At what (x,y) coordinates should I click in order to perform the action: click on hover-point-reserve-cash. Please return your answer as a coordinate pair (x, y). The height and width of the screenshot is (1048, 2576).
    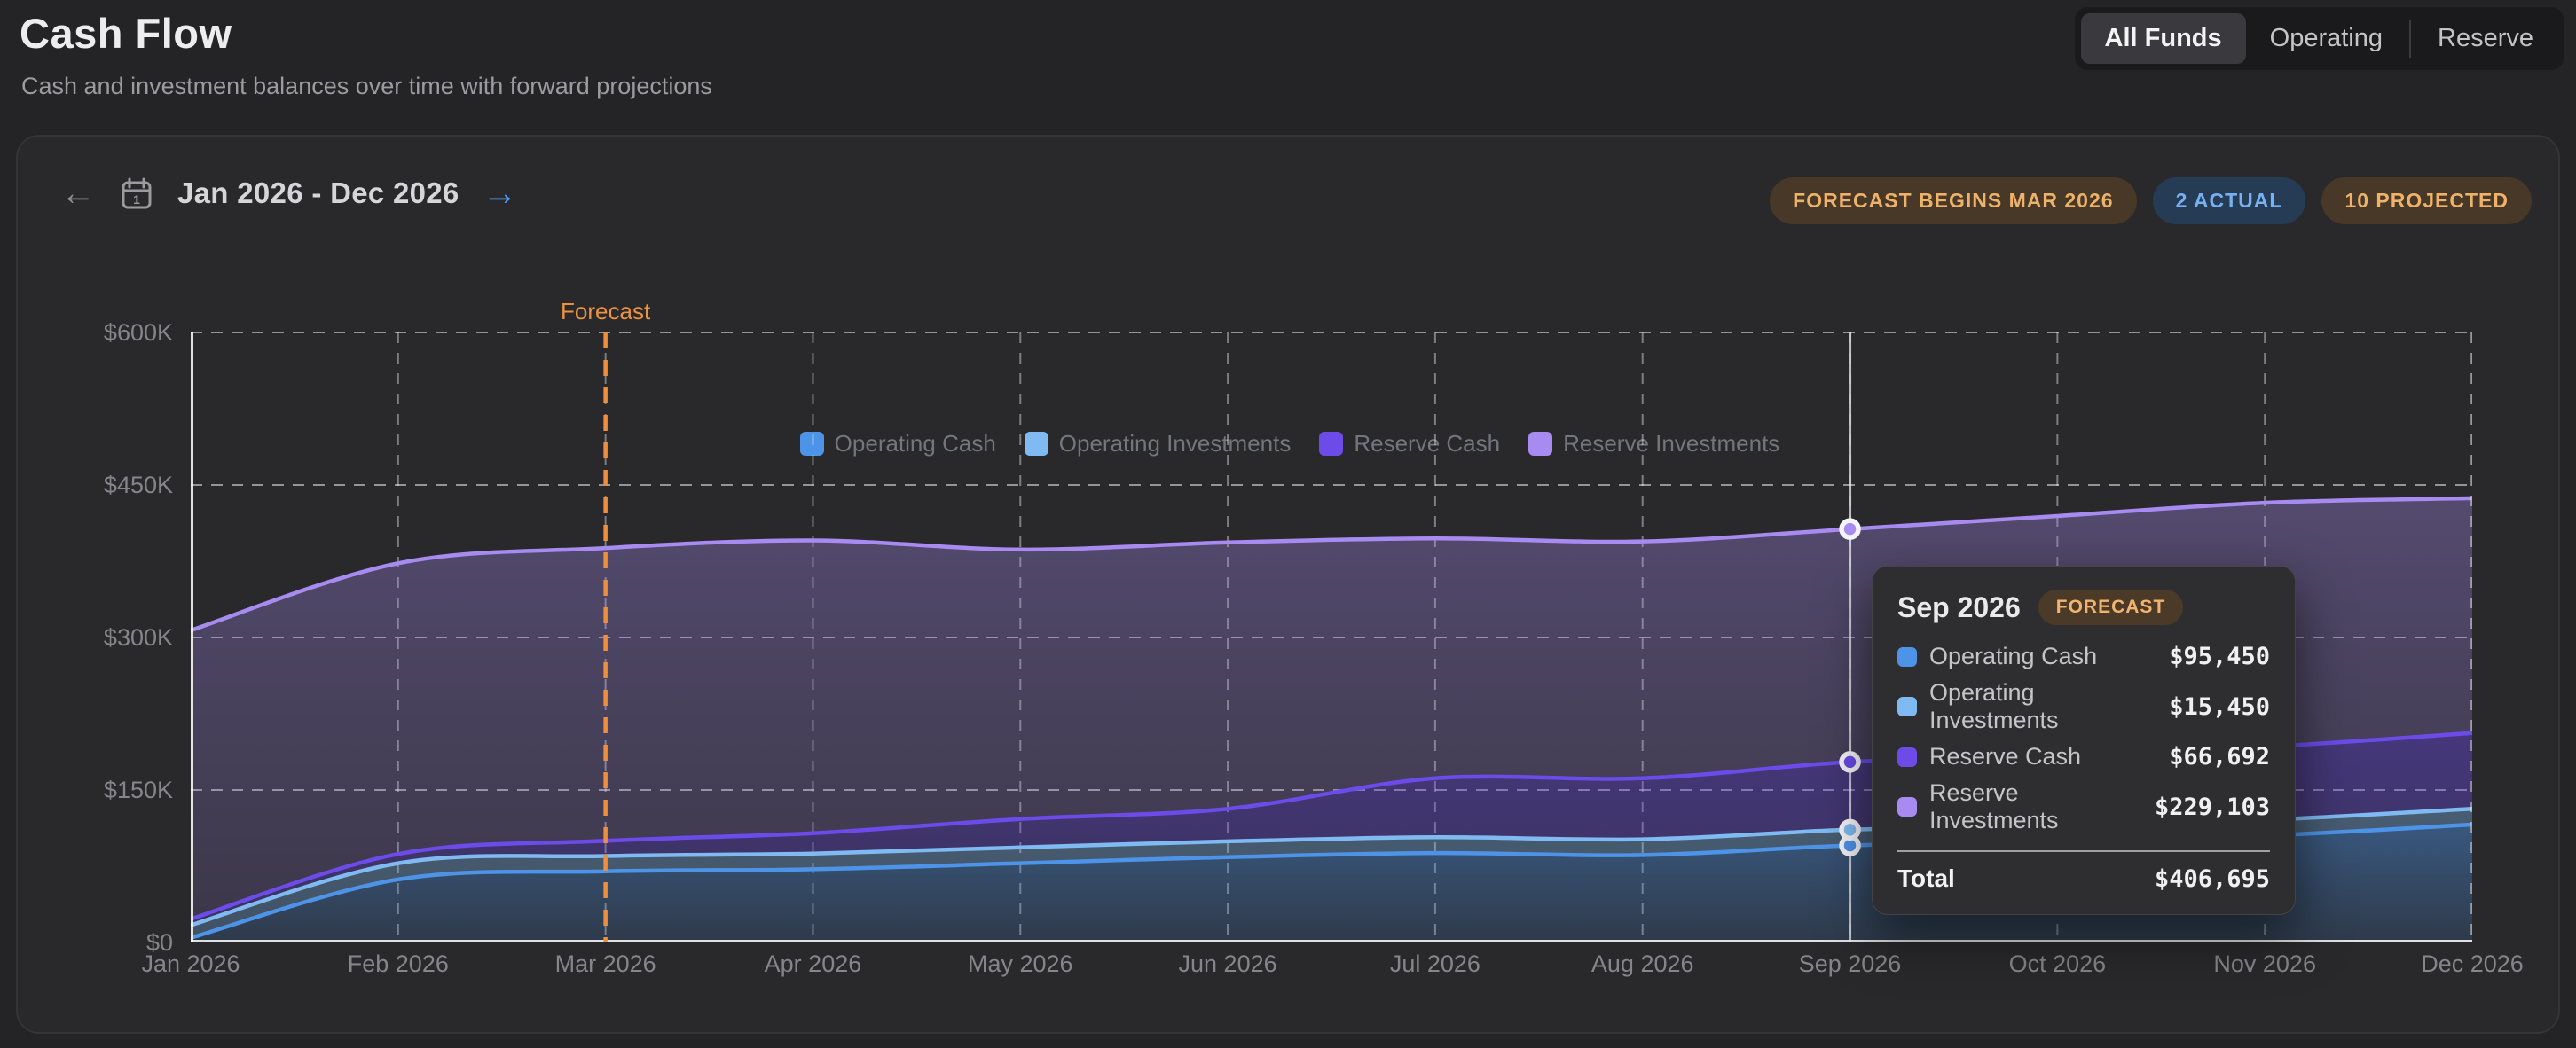
    Looking at the image, I should click on (1850, 762).